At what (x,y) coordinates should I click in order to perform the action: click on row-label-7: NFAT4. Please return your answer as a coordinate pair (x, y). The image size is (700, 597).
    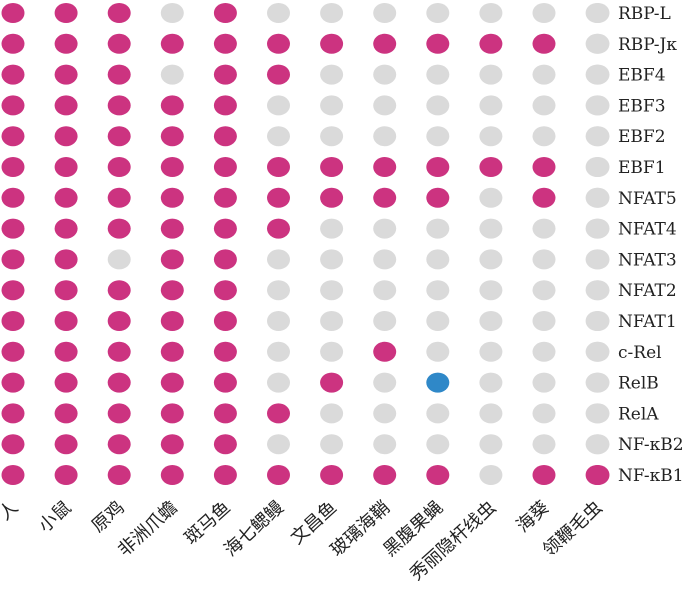
    Looking at the image, I should click on (647, 230).